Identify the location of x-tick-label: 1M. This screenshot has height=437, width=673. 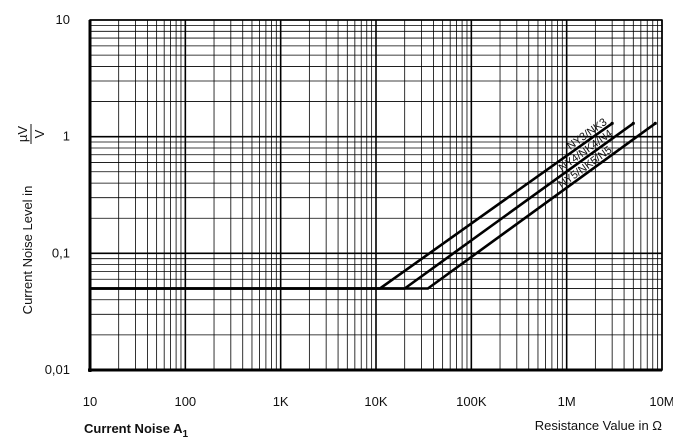
(567, 401).